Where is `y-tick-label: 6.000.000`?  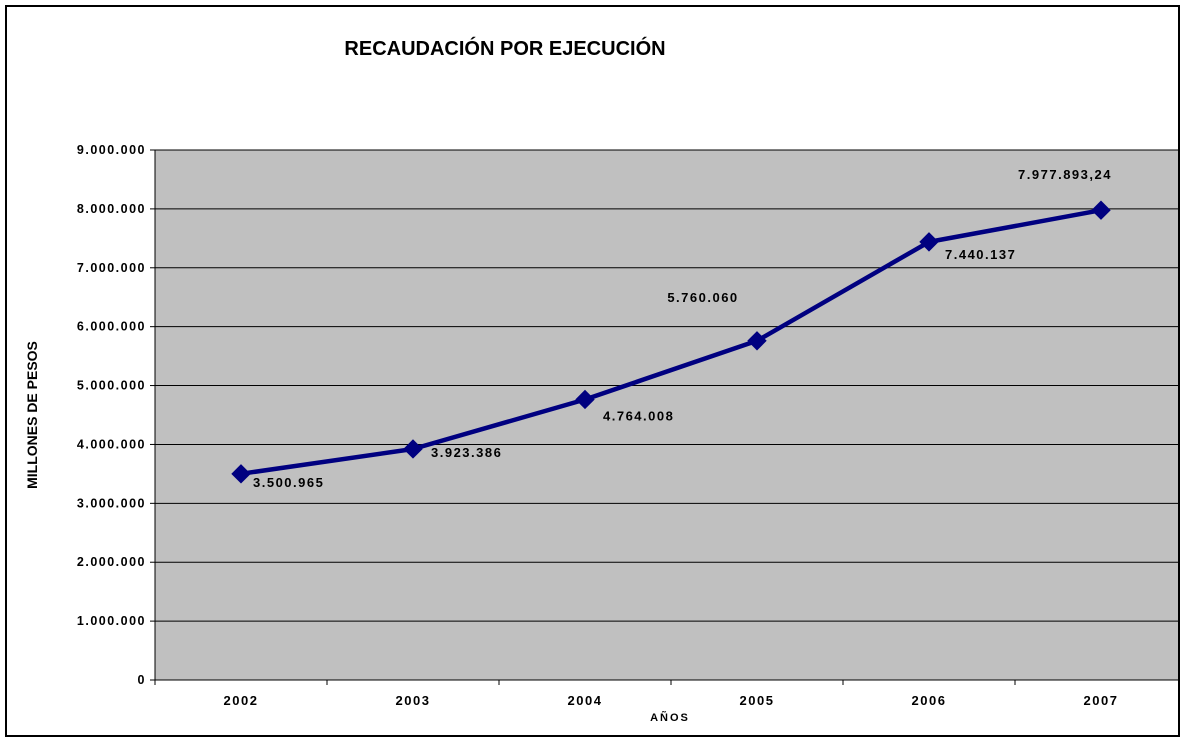
y-tick-label: 6.000.000 is located at coordinates (111, 327).